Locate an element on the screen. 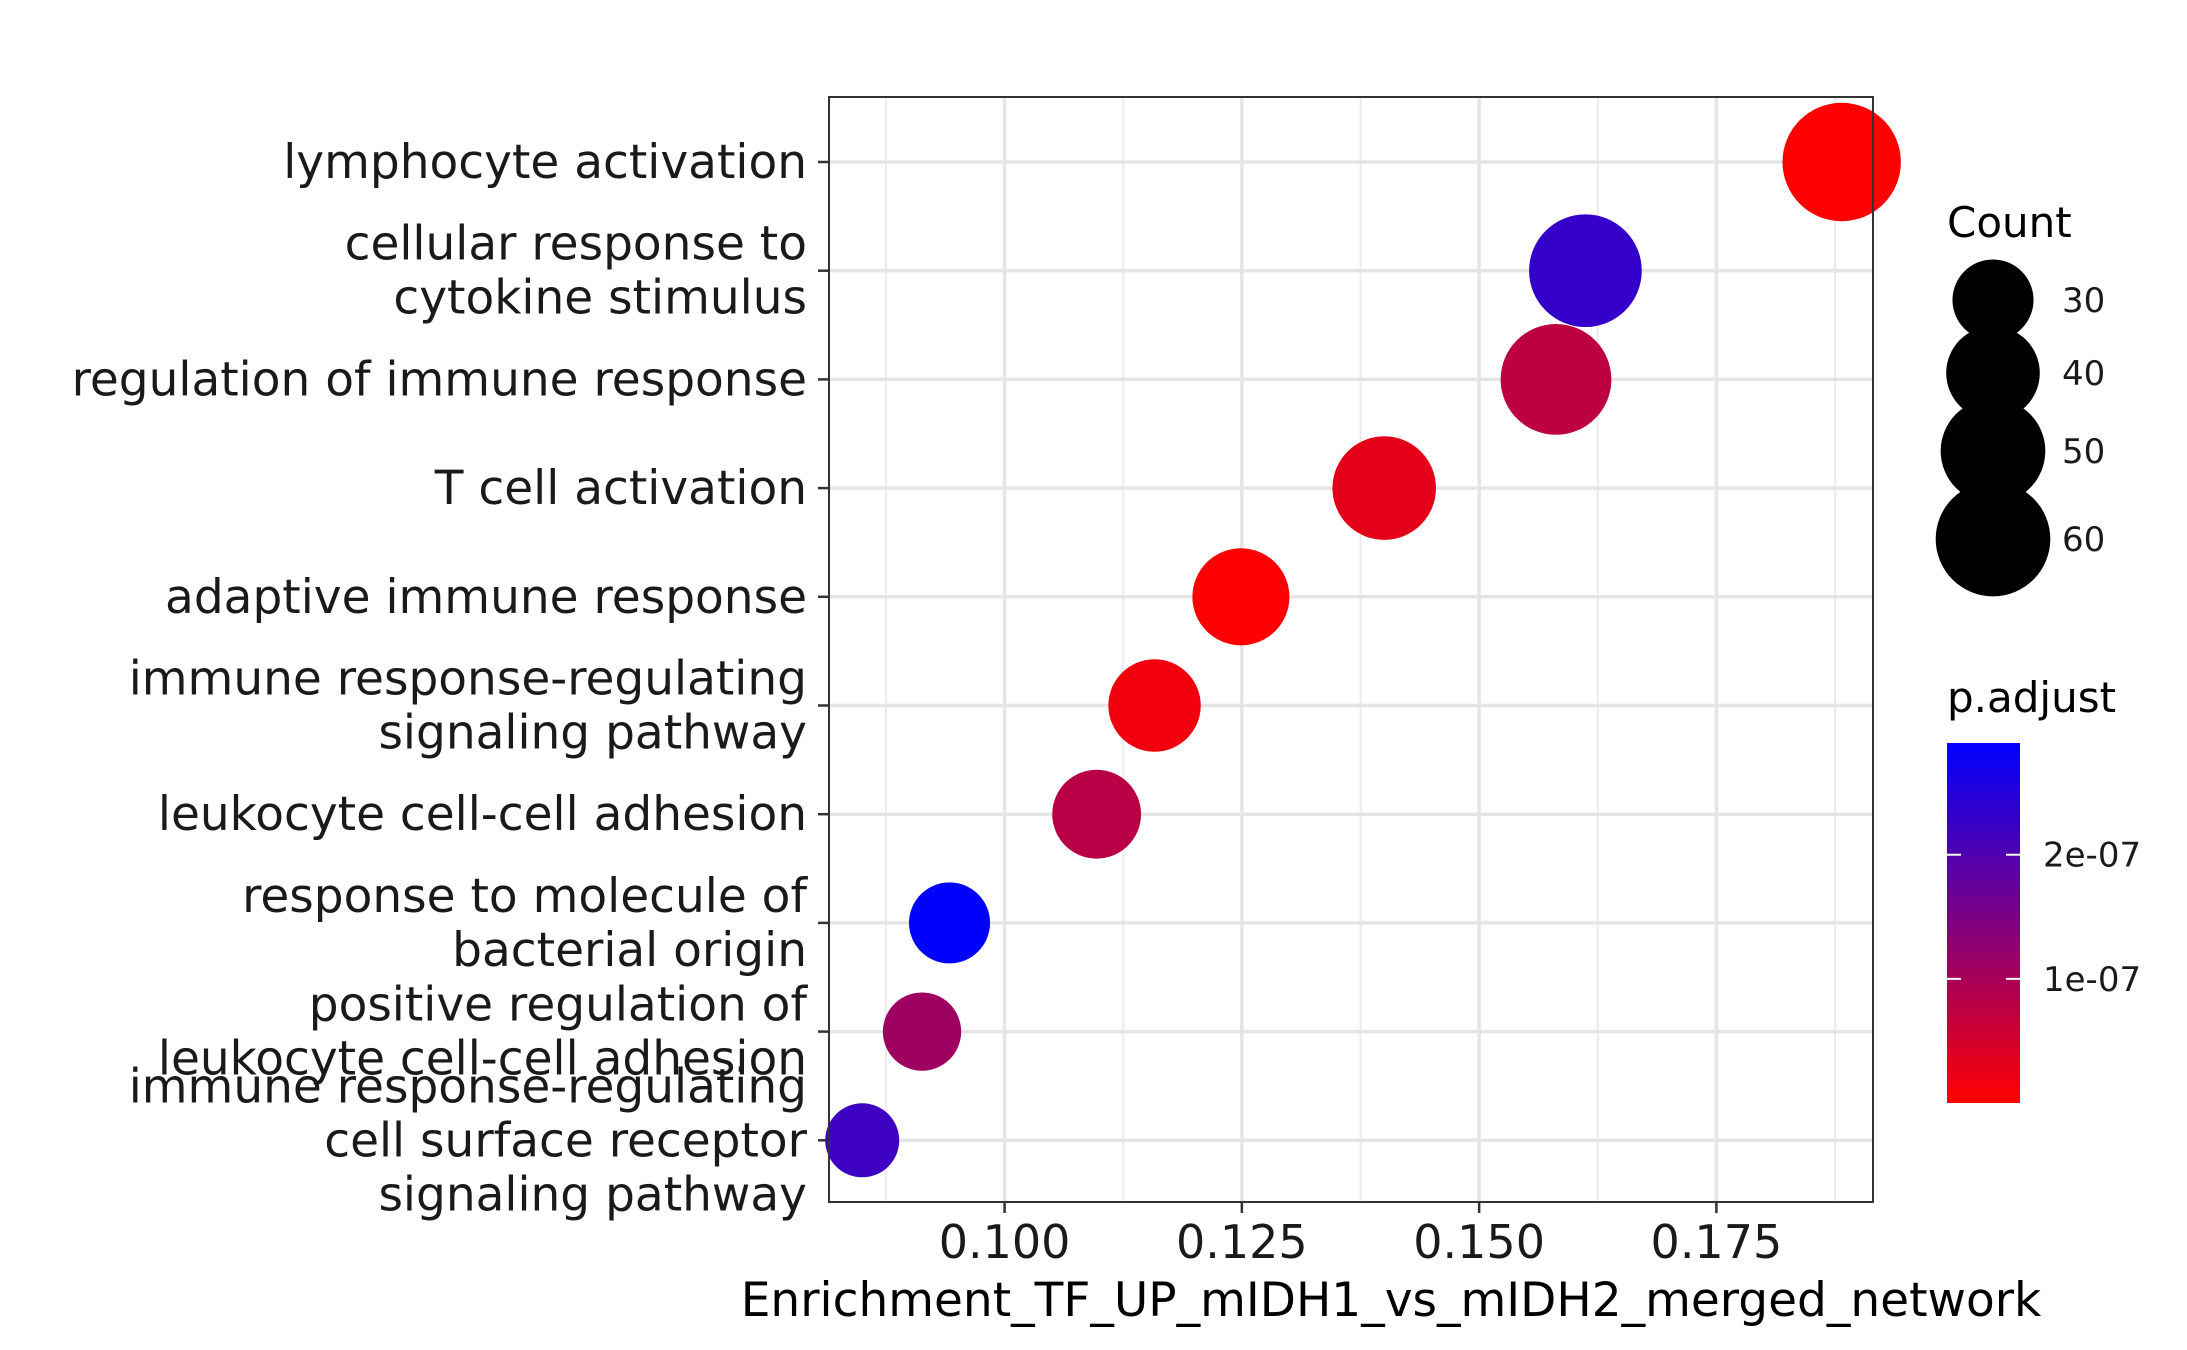 The image size is (2187, 1350). x-tick-label: 0.100 is located at coordinates (1005, 1242).